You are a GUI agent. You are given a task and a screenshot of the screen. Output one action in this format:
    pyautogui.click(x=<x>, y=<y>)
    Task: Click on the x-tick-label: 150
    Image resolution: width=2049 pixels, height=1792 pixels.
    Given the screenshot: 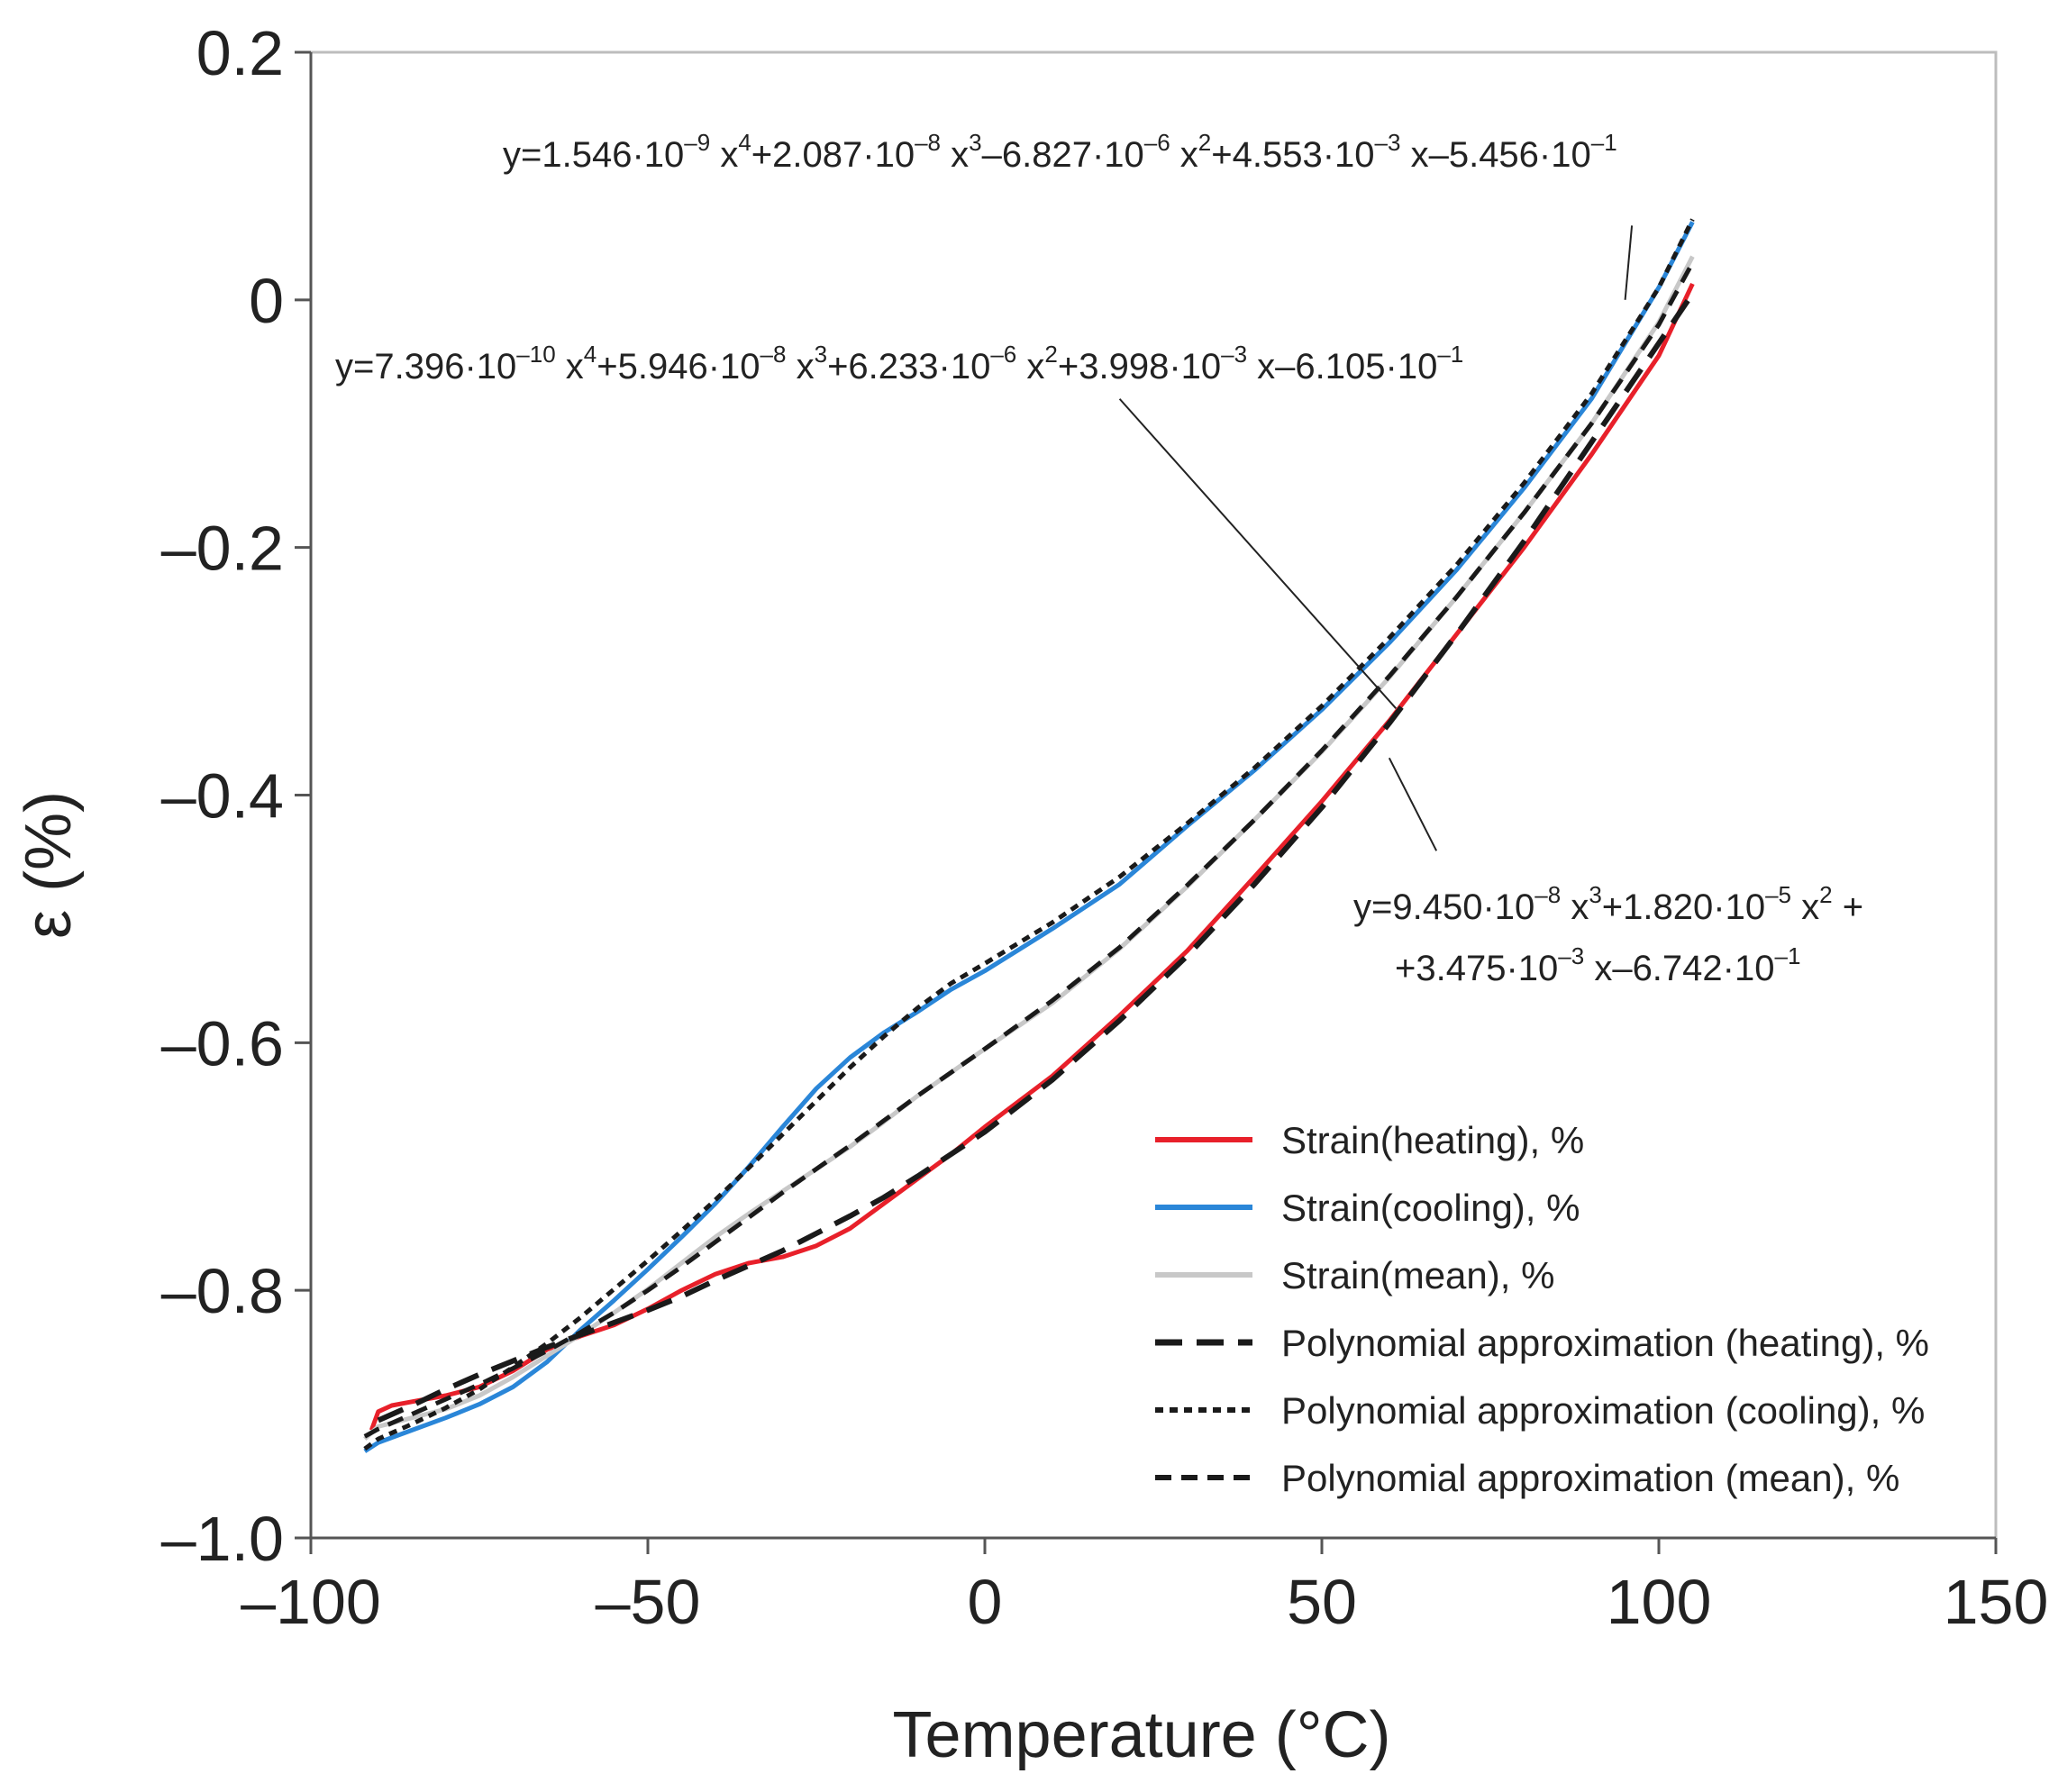 What is the action you would take?
    pyautogui.click(x=1996, y=1602)
    